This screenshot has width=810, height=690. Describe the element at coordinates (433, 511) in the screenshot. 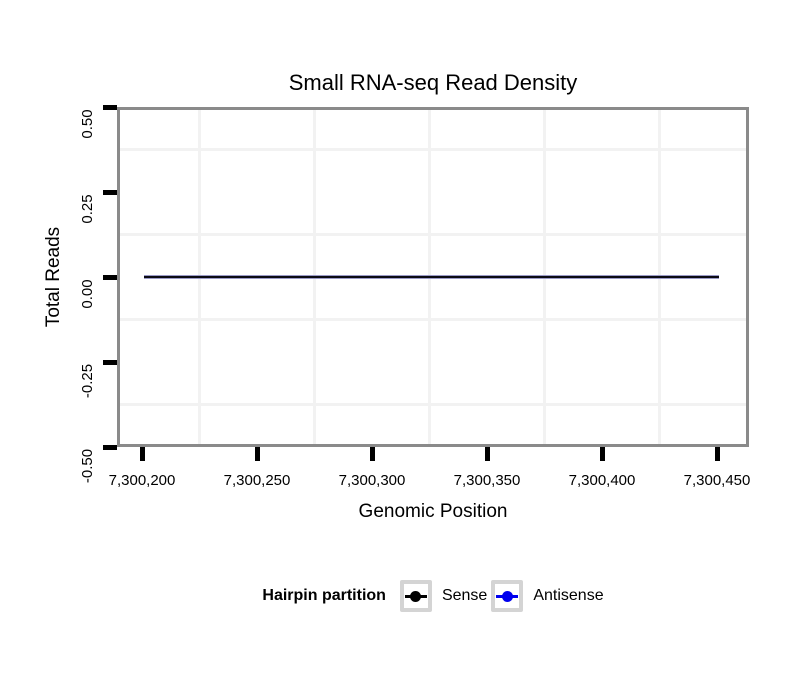

I see `x-axis-title: Genomic Position` at that location.